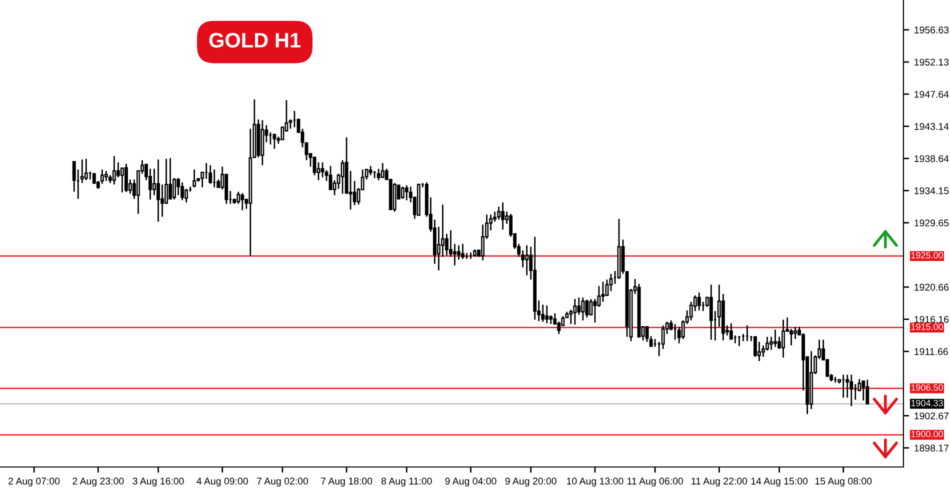 The height and width of the screenshot is (500, 950). What do you see at coordinates (927, 434) in the screenshot?
I see `ref-line-label: 1900.00` at bounding box center [927, 434].